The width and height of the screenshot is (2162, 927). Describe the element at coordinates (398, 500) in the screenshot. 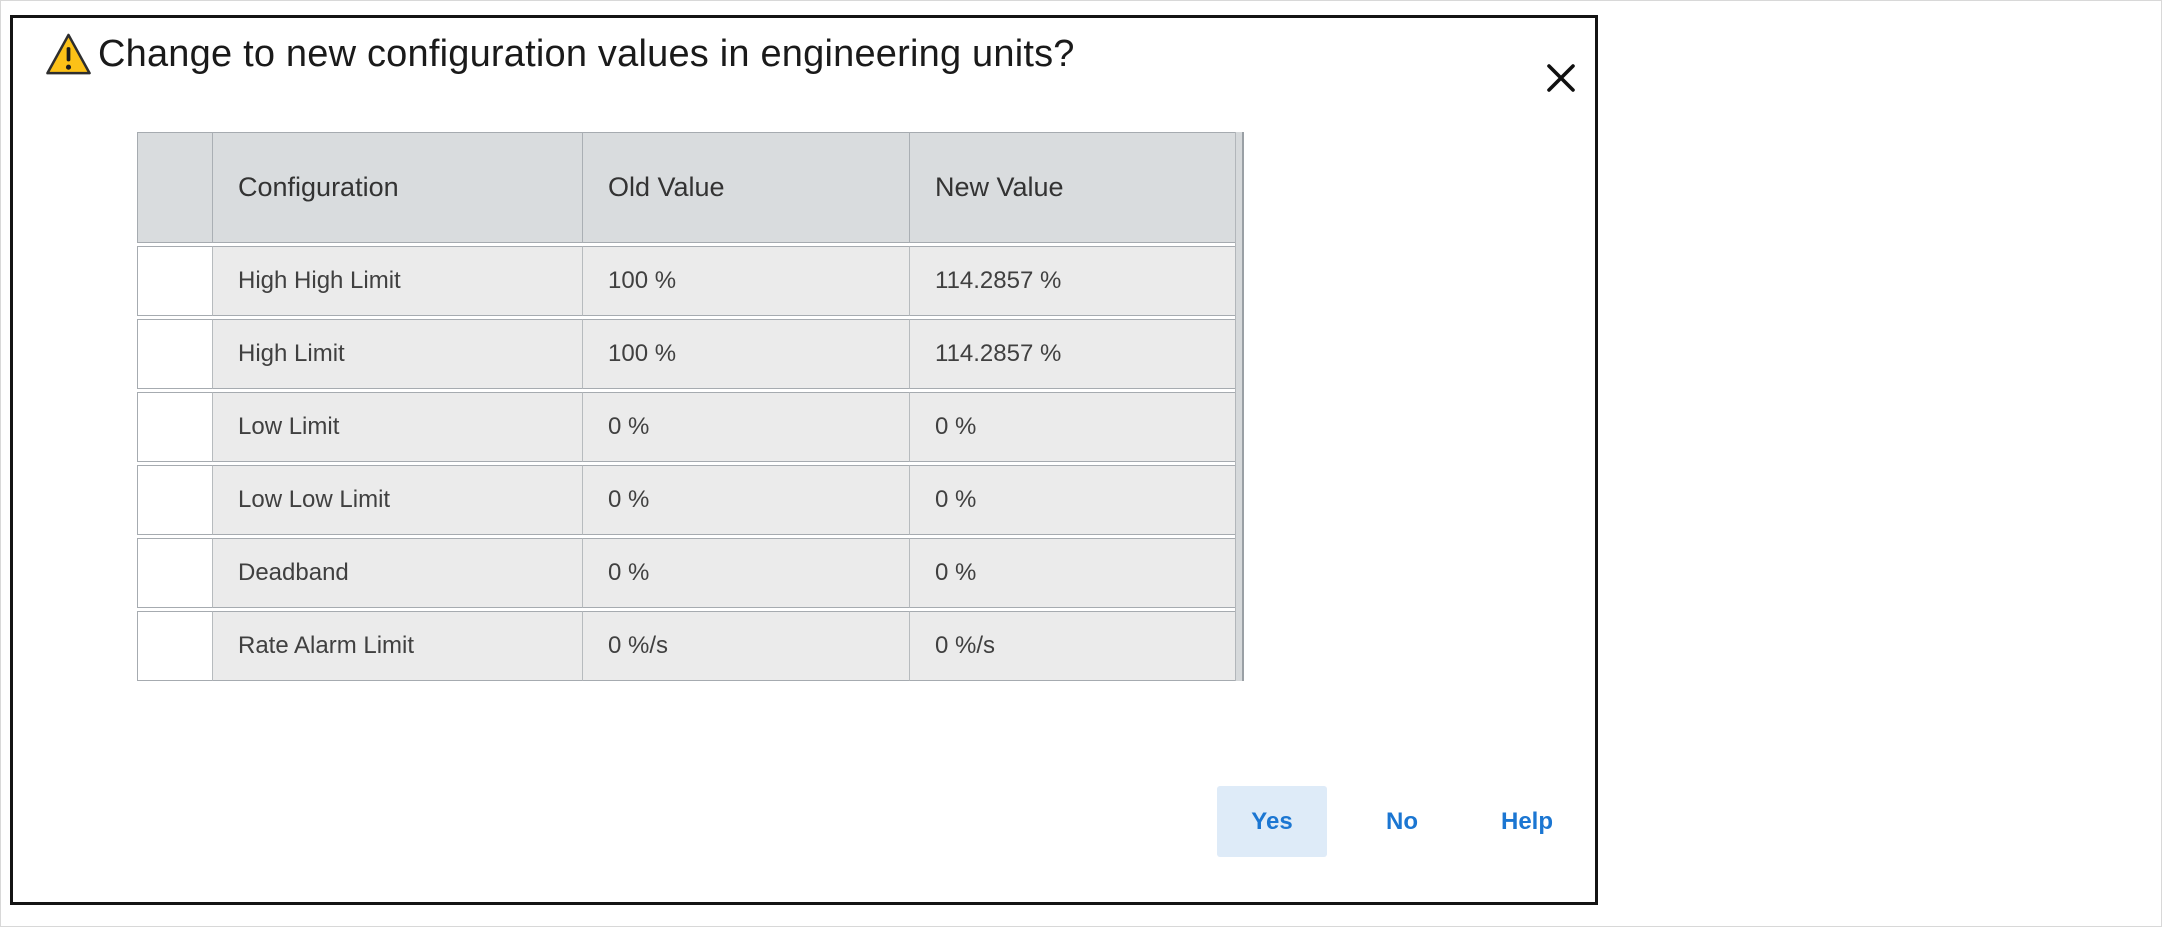

I see `configuration-cell: Low Low Limit` at that location.